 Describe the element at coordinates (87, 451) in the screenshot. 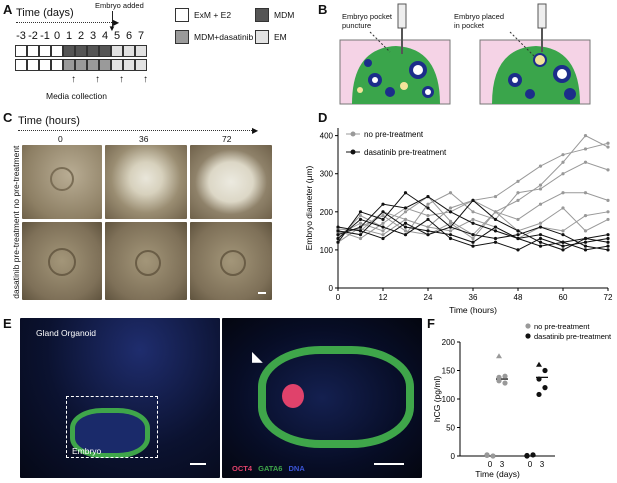

I see `embryo-label: Embryo` at that location.